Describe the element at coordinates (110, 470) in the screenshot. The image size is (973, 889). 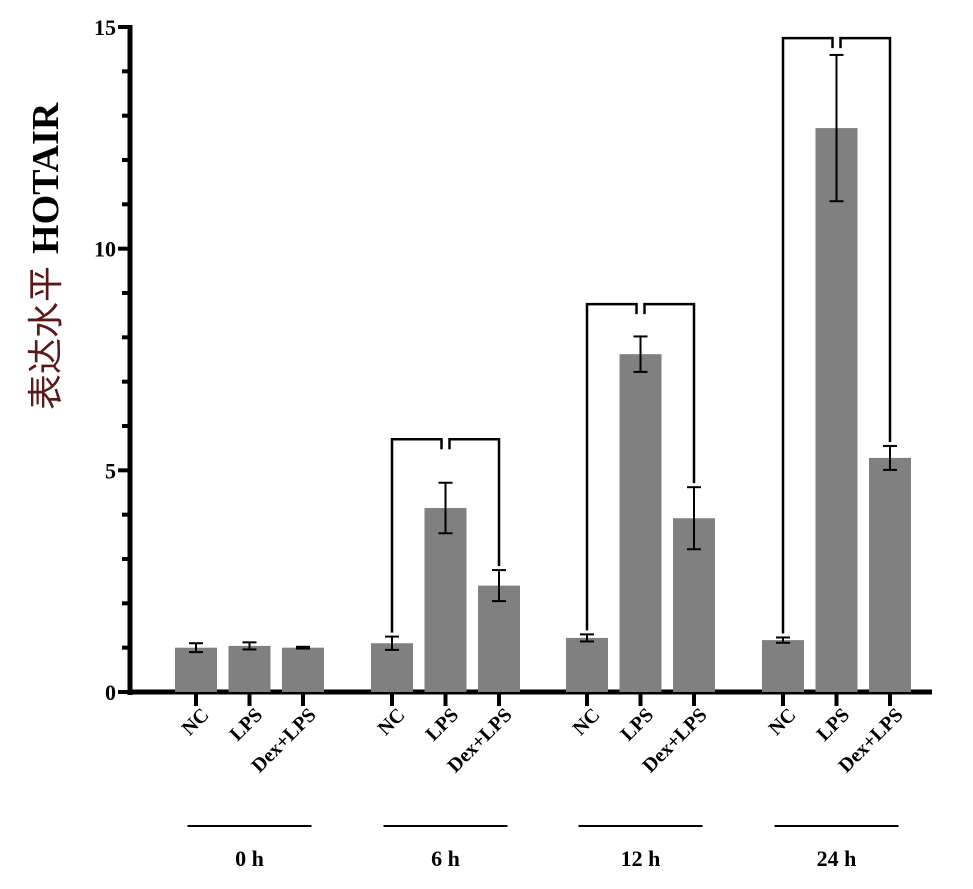
I see `y-tick-label: 5` at that location.